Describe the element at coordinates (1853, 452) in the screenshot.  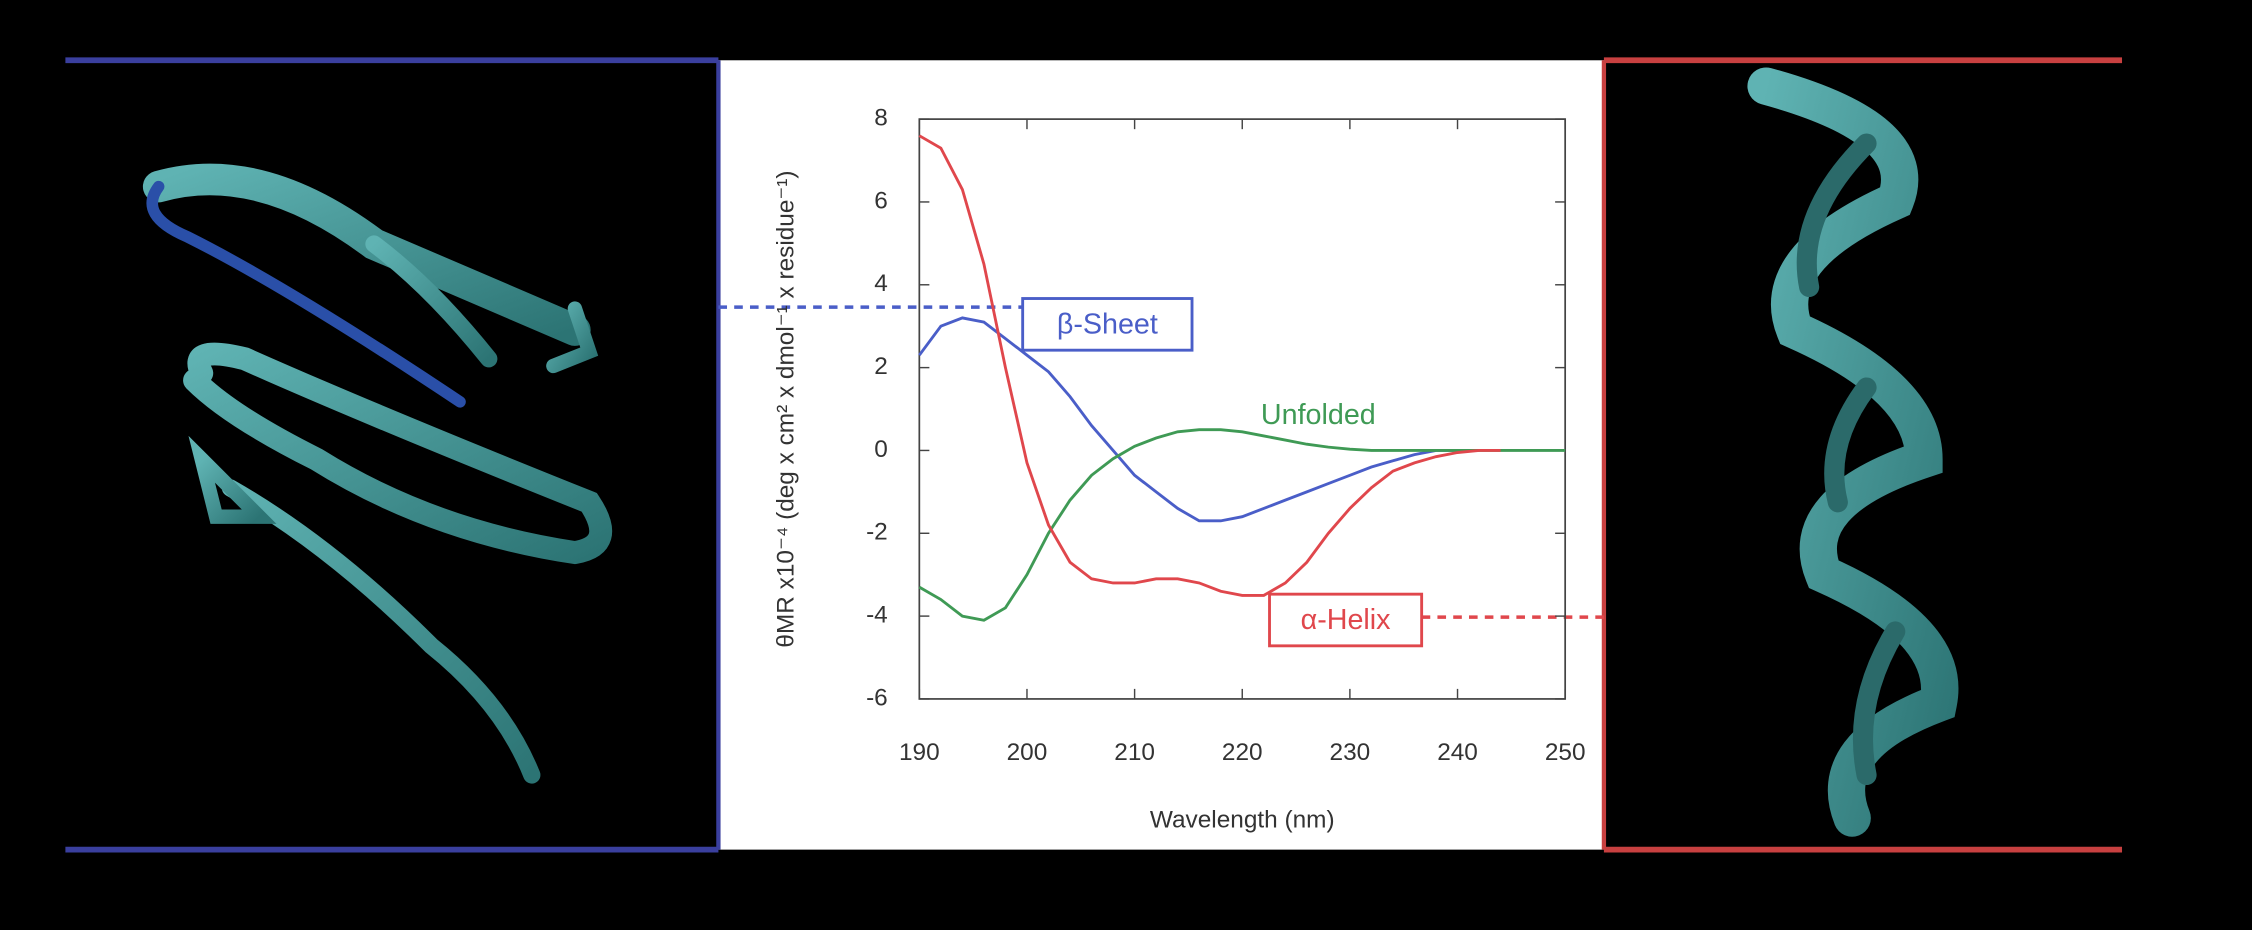
I see `alpha-helix-structure` at that location.